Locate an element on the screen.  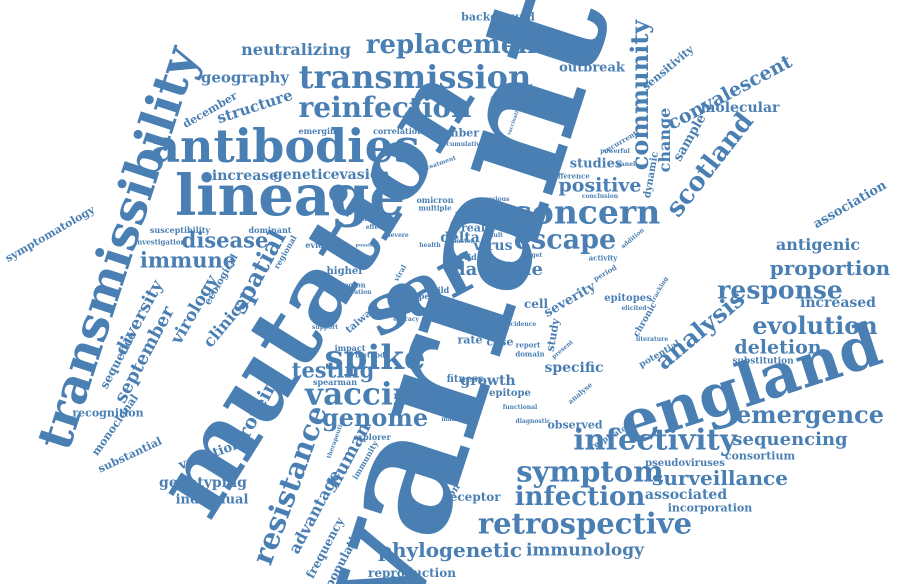
word-tracking: tracking is located at coordinates (659, 289).